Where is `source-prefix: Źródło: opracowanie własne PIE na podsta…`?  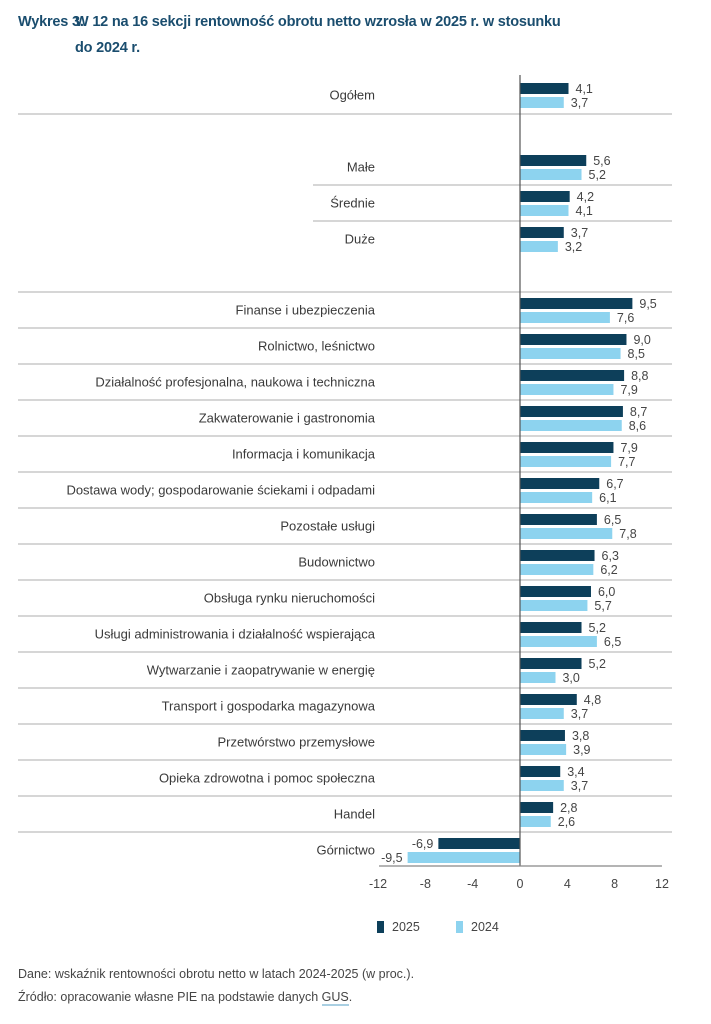 source-prefix: Źródło: opracowanie własne PIE na podsta… is located at coordinates (170, 997).